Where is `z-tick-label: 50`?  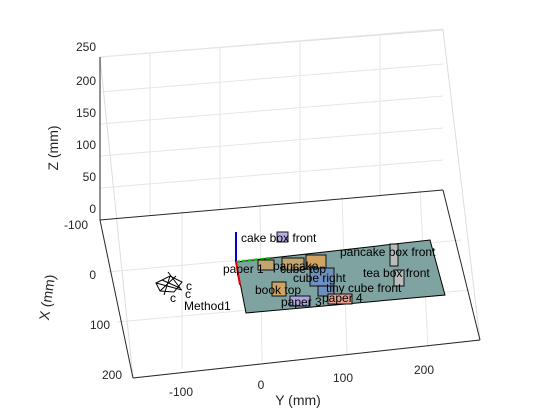 z-tick-label: 50 is located at coordinates (90, 177).